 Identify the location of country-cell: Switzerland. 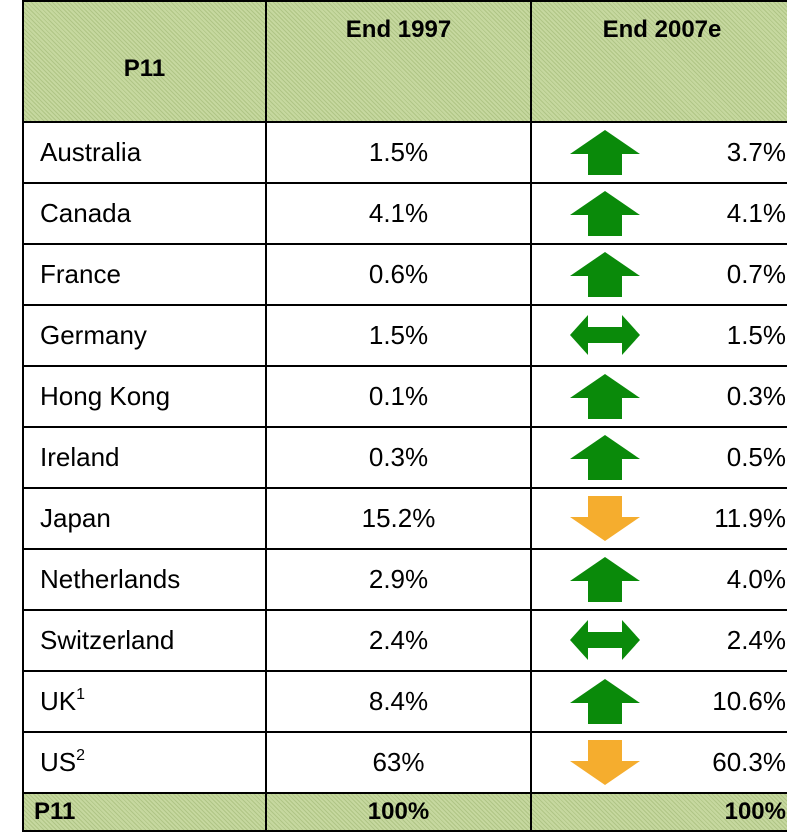
(144, 640).